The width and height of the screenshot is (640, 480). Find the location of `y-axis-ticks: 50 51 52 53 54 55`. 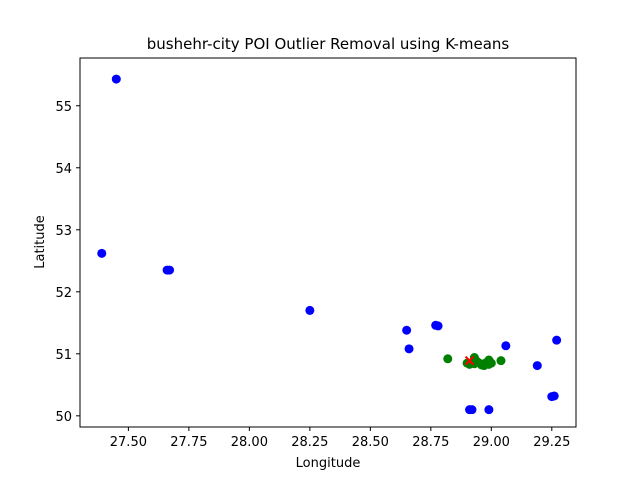

y-axis-ticks: 50 51 52 53 54 55 is located at coordinates (67, 262).